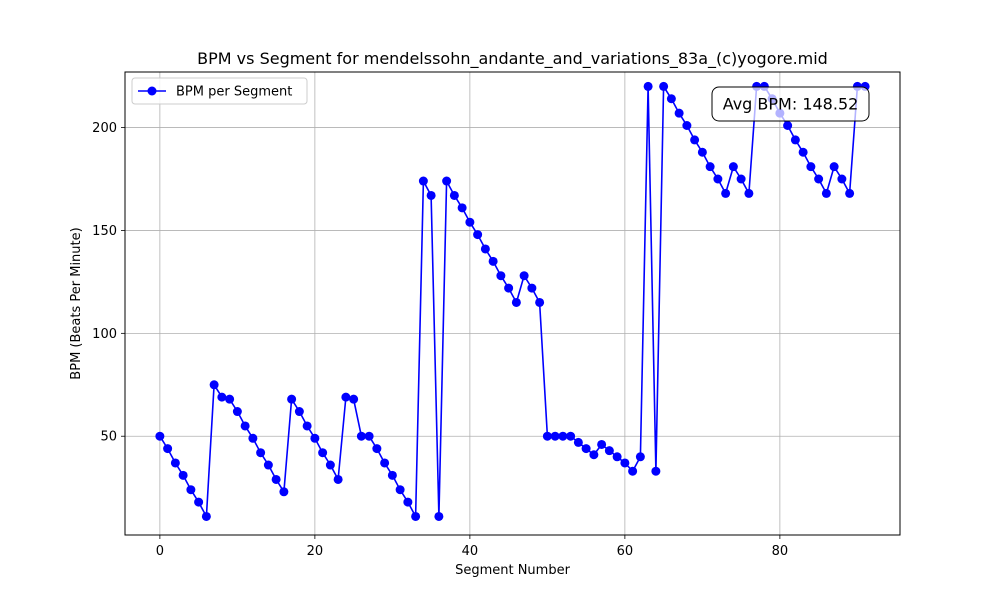 The width and height of the screenshot is (1000, 600). Describe the element at coordinates (160, 551) in the screenshot. I see `x-tick-label: 0` at that location.